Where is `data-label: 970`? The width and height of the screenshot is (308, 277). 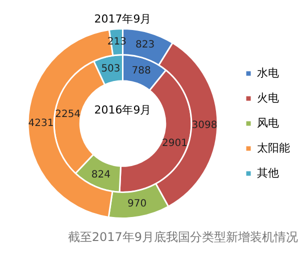
data-label: 970 is located at coordinates (137, 204).